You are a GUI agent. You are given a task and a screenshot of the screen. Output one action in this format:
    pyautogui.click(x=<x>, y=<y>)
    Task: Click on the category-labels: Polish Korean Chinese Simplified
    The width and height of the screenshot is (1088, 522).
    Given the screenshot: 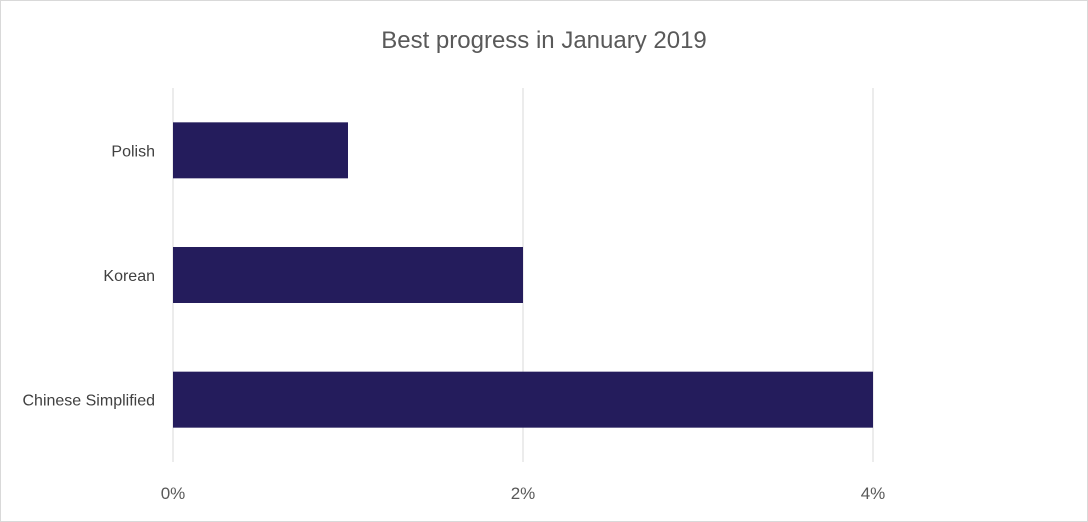 What is the action you would take?
    pyautogui.click(x=88, y=276)
    